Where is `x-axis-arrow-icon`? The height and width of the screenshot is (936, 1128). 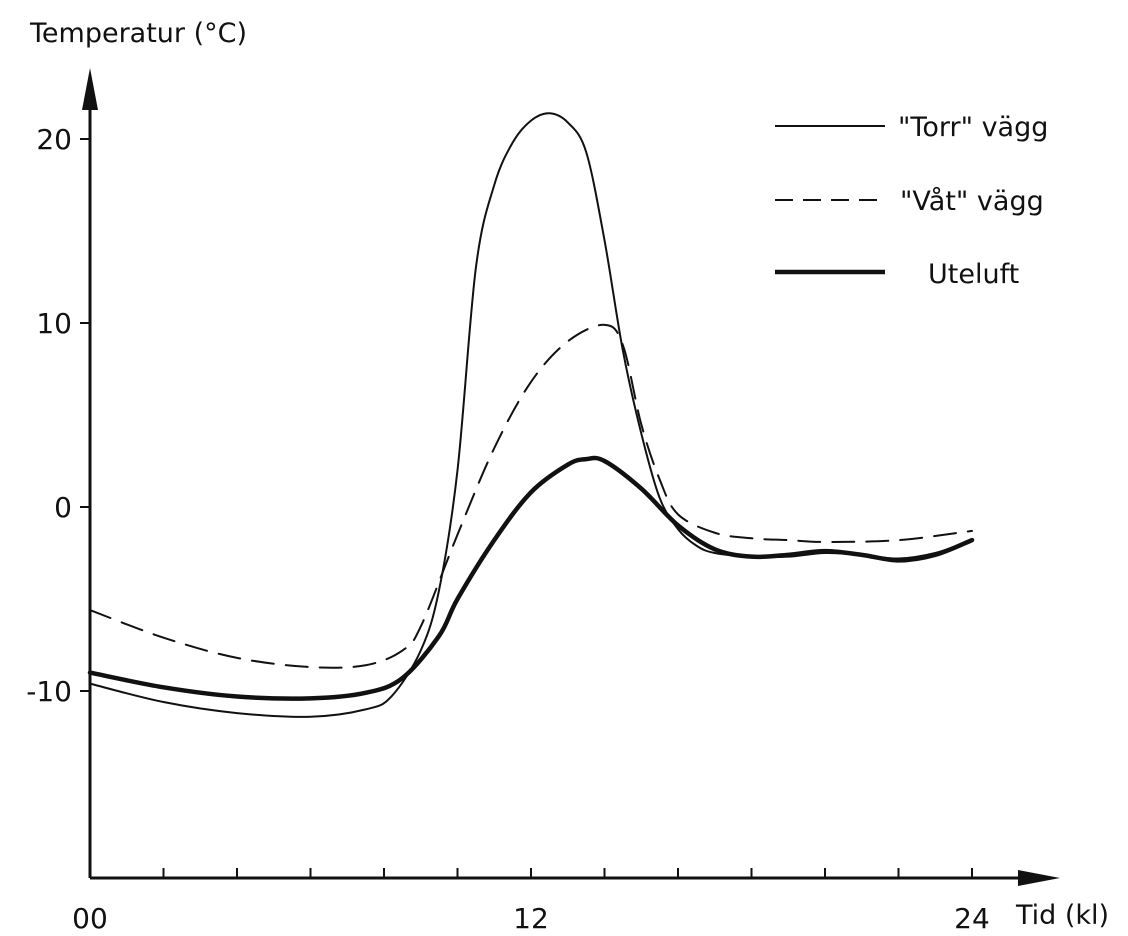 x-axis-arrow-icon is located at coordinates (1039, 878).